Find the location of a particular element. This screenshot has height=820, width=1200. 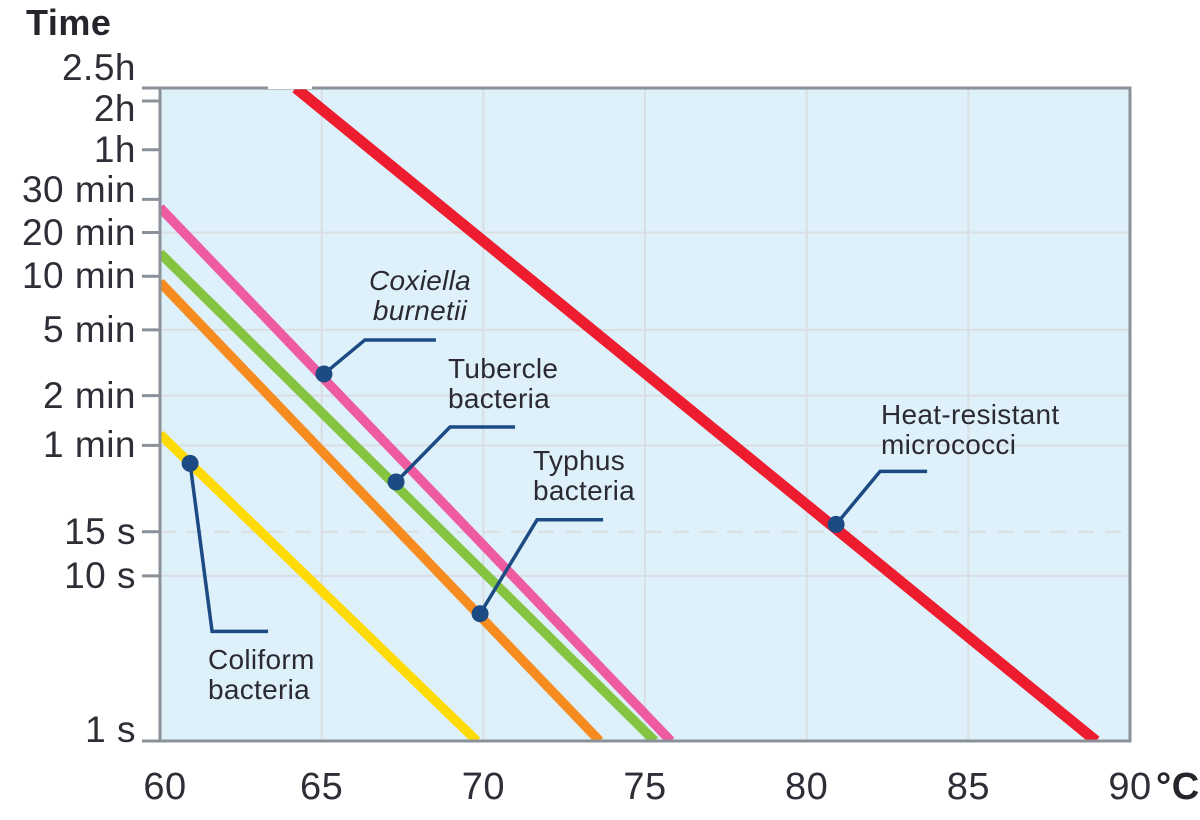

annotation-leader-coliform-bacteria is located at coordinates (228, 548).